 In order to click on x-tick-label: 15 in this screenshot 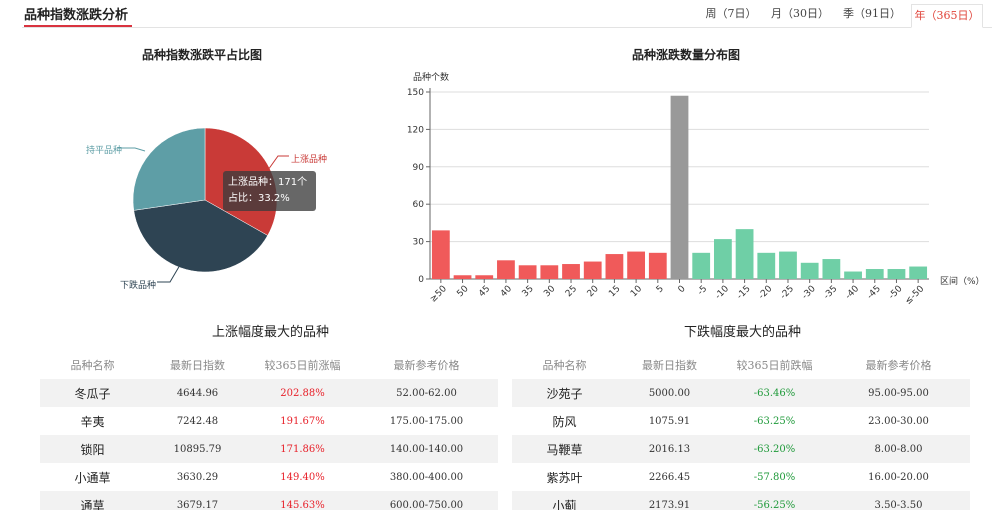, I will do `click(614, 291)`.